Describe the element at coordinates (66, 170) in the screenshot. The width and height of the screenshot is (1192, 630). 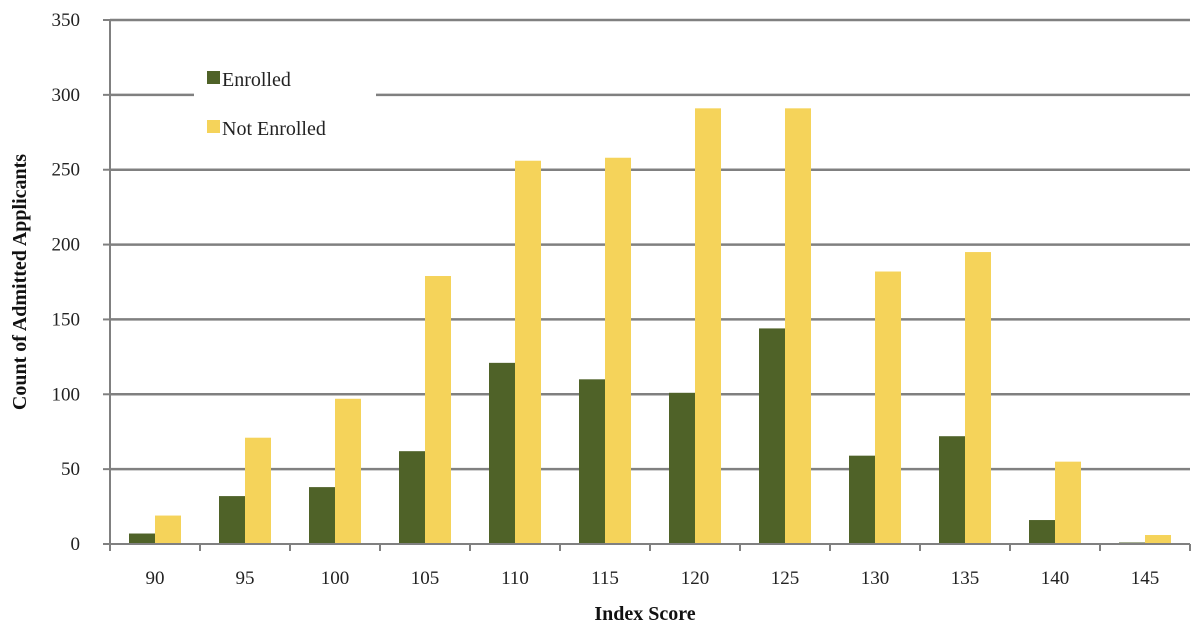
I see `y-tick-label: 250` at that location.